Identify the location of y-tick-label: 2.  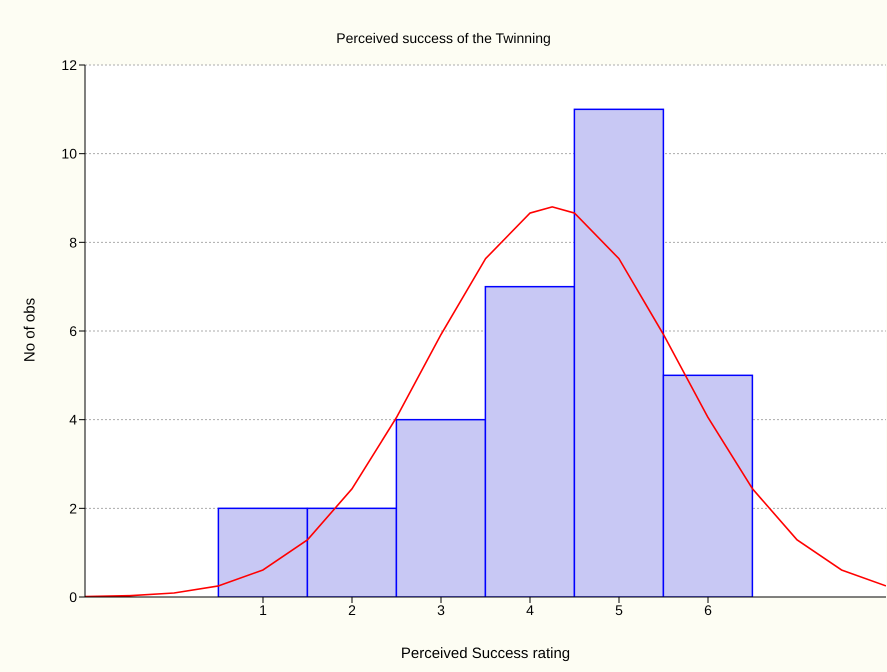
(73, 508).